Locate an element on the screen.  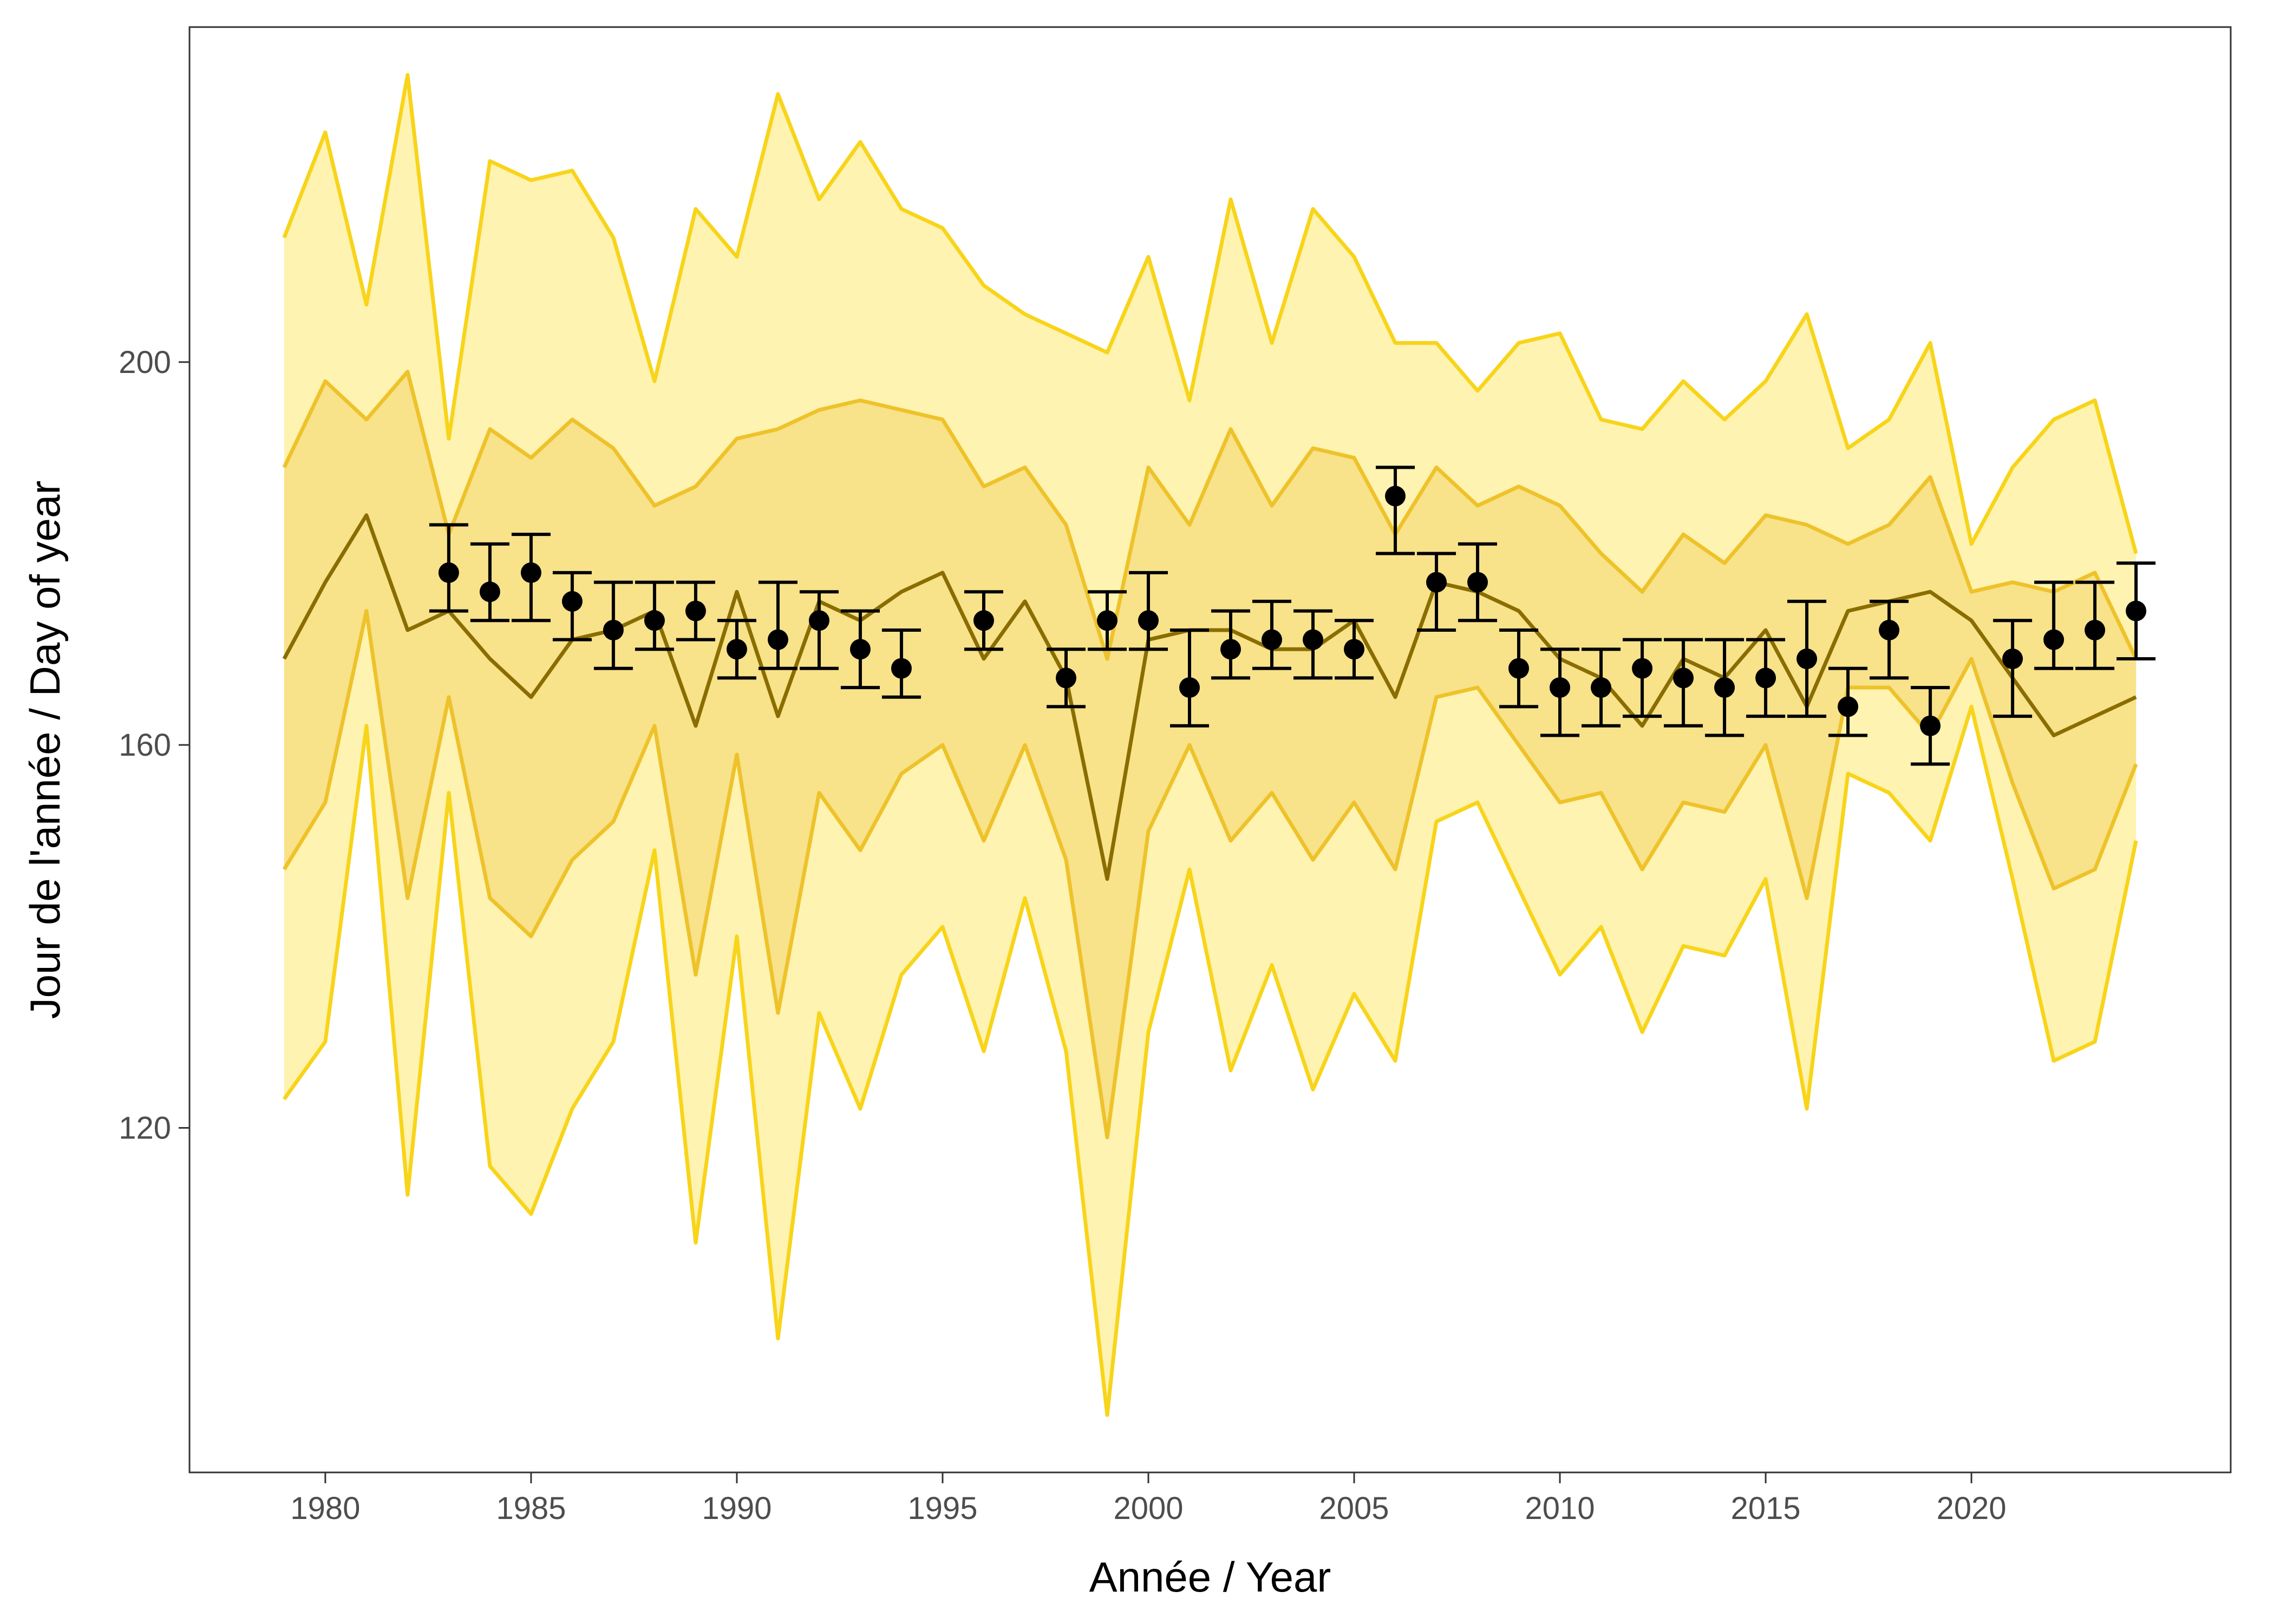
observation-2010 is located at coordinates (1560, 692).